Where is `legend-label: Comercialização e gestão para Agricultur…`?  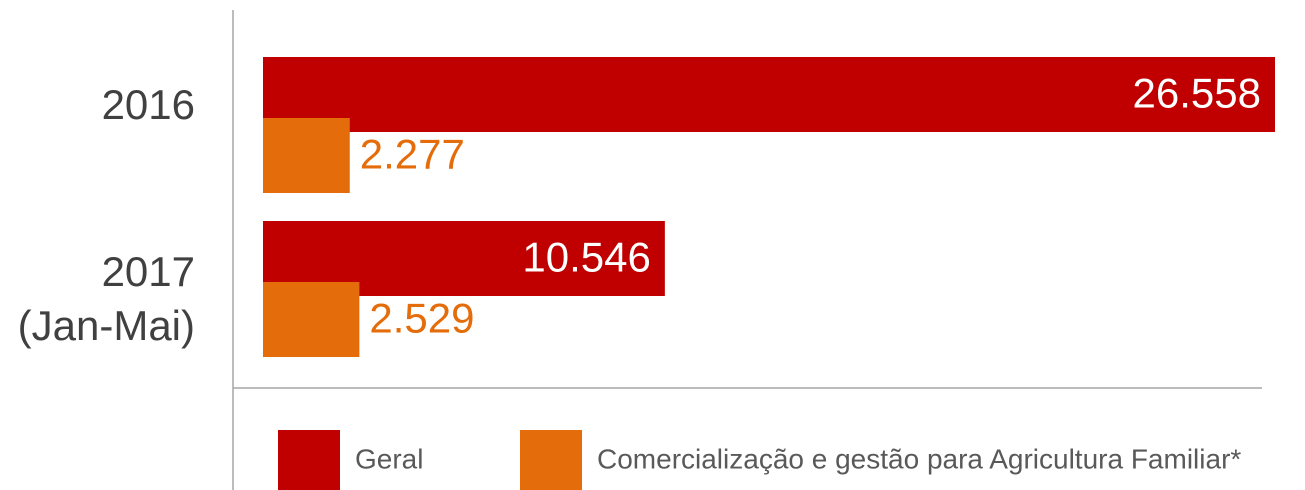
legend-label: Comercialização e gestão para Agricultur… is located at coordinates (919, 458).